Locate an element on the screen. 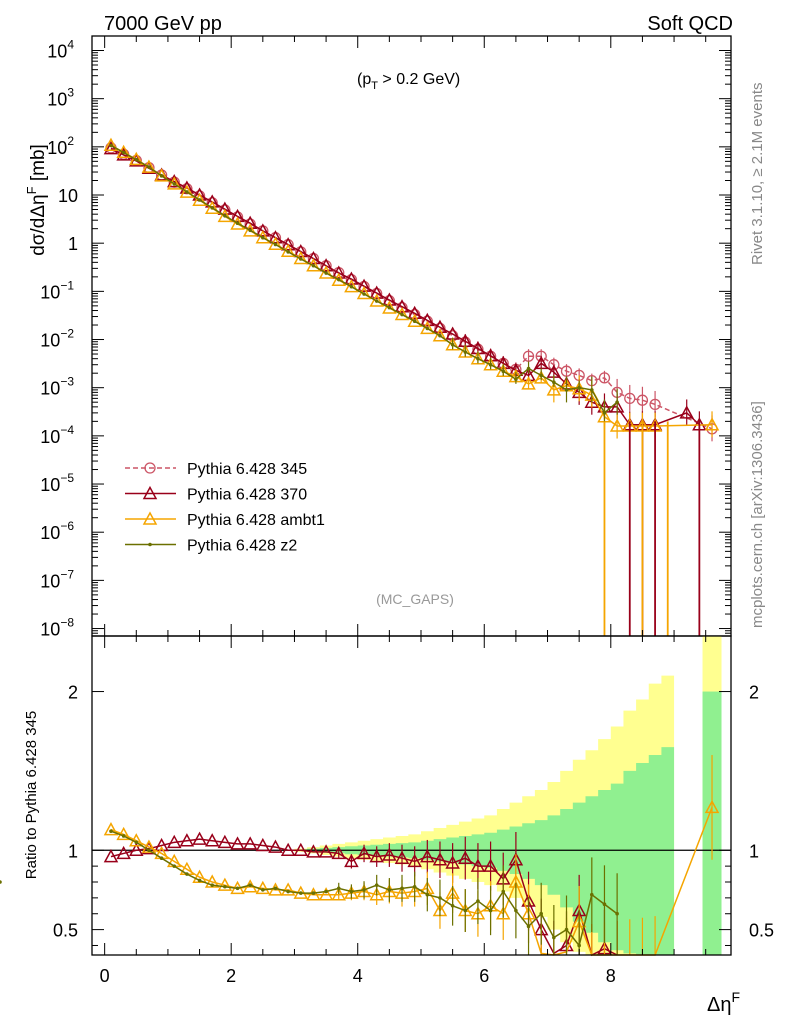 This screenshot has height=1024, width=786. legend-item-z2: Pythia 6.428 z2 is located at coordinates (211, 546).